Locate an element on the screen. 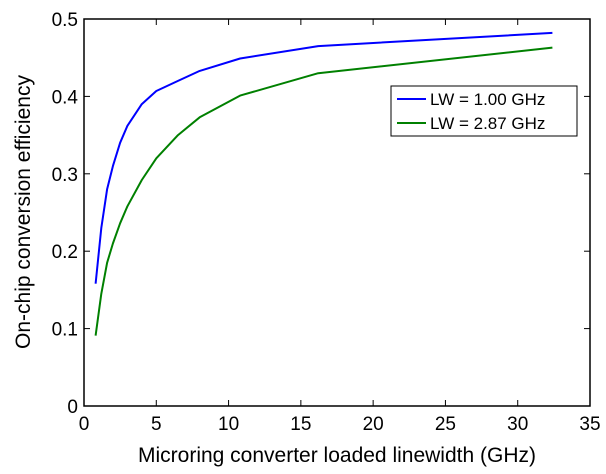 Image resolution: width=606 pixels, height=474 pixels. x-tick-label: 35 is located at coordinates (589, 424).